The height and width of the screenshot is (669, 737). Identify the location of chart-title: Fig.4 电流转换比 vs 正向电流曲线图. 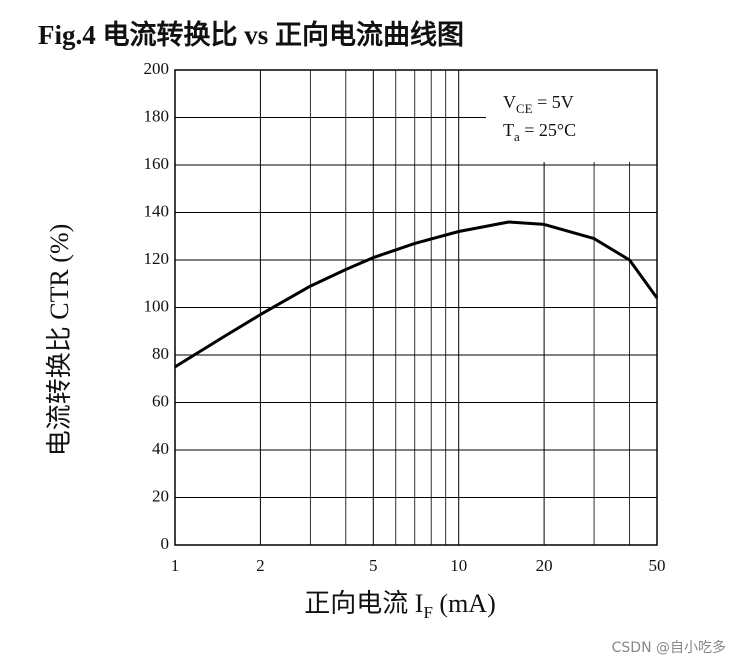
(251, 34).